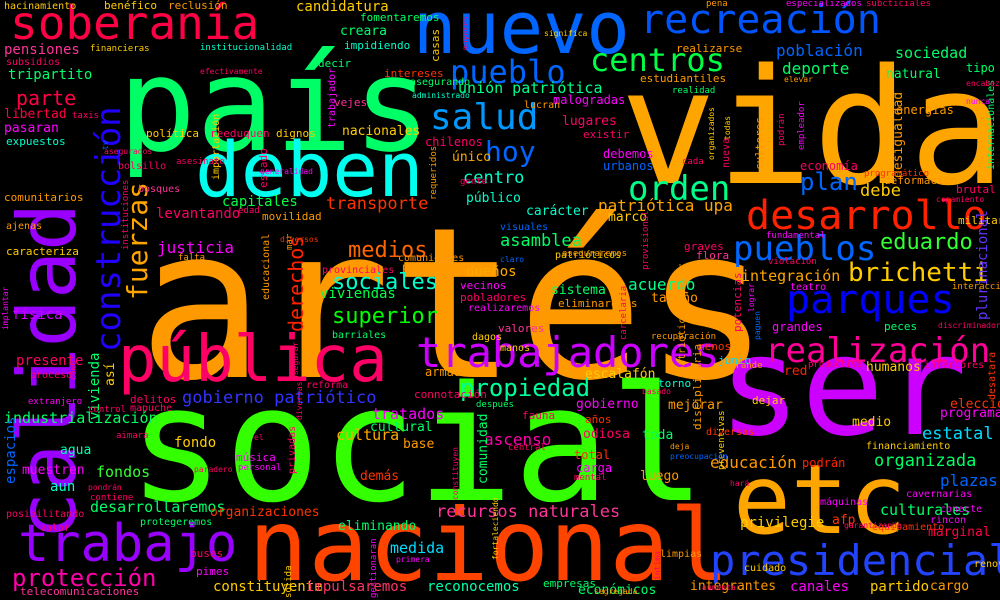 The height and width of the screenshot is (600, 1000). What do you see at coordinates (135, 25) in the screenshot?
I see `word: soberanía` at bounding box center [135, 25].